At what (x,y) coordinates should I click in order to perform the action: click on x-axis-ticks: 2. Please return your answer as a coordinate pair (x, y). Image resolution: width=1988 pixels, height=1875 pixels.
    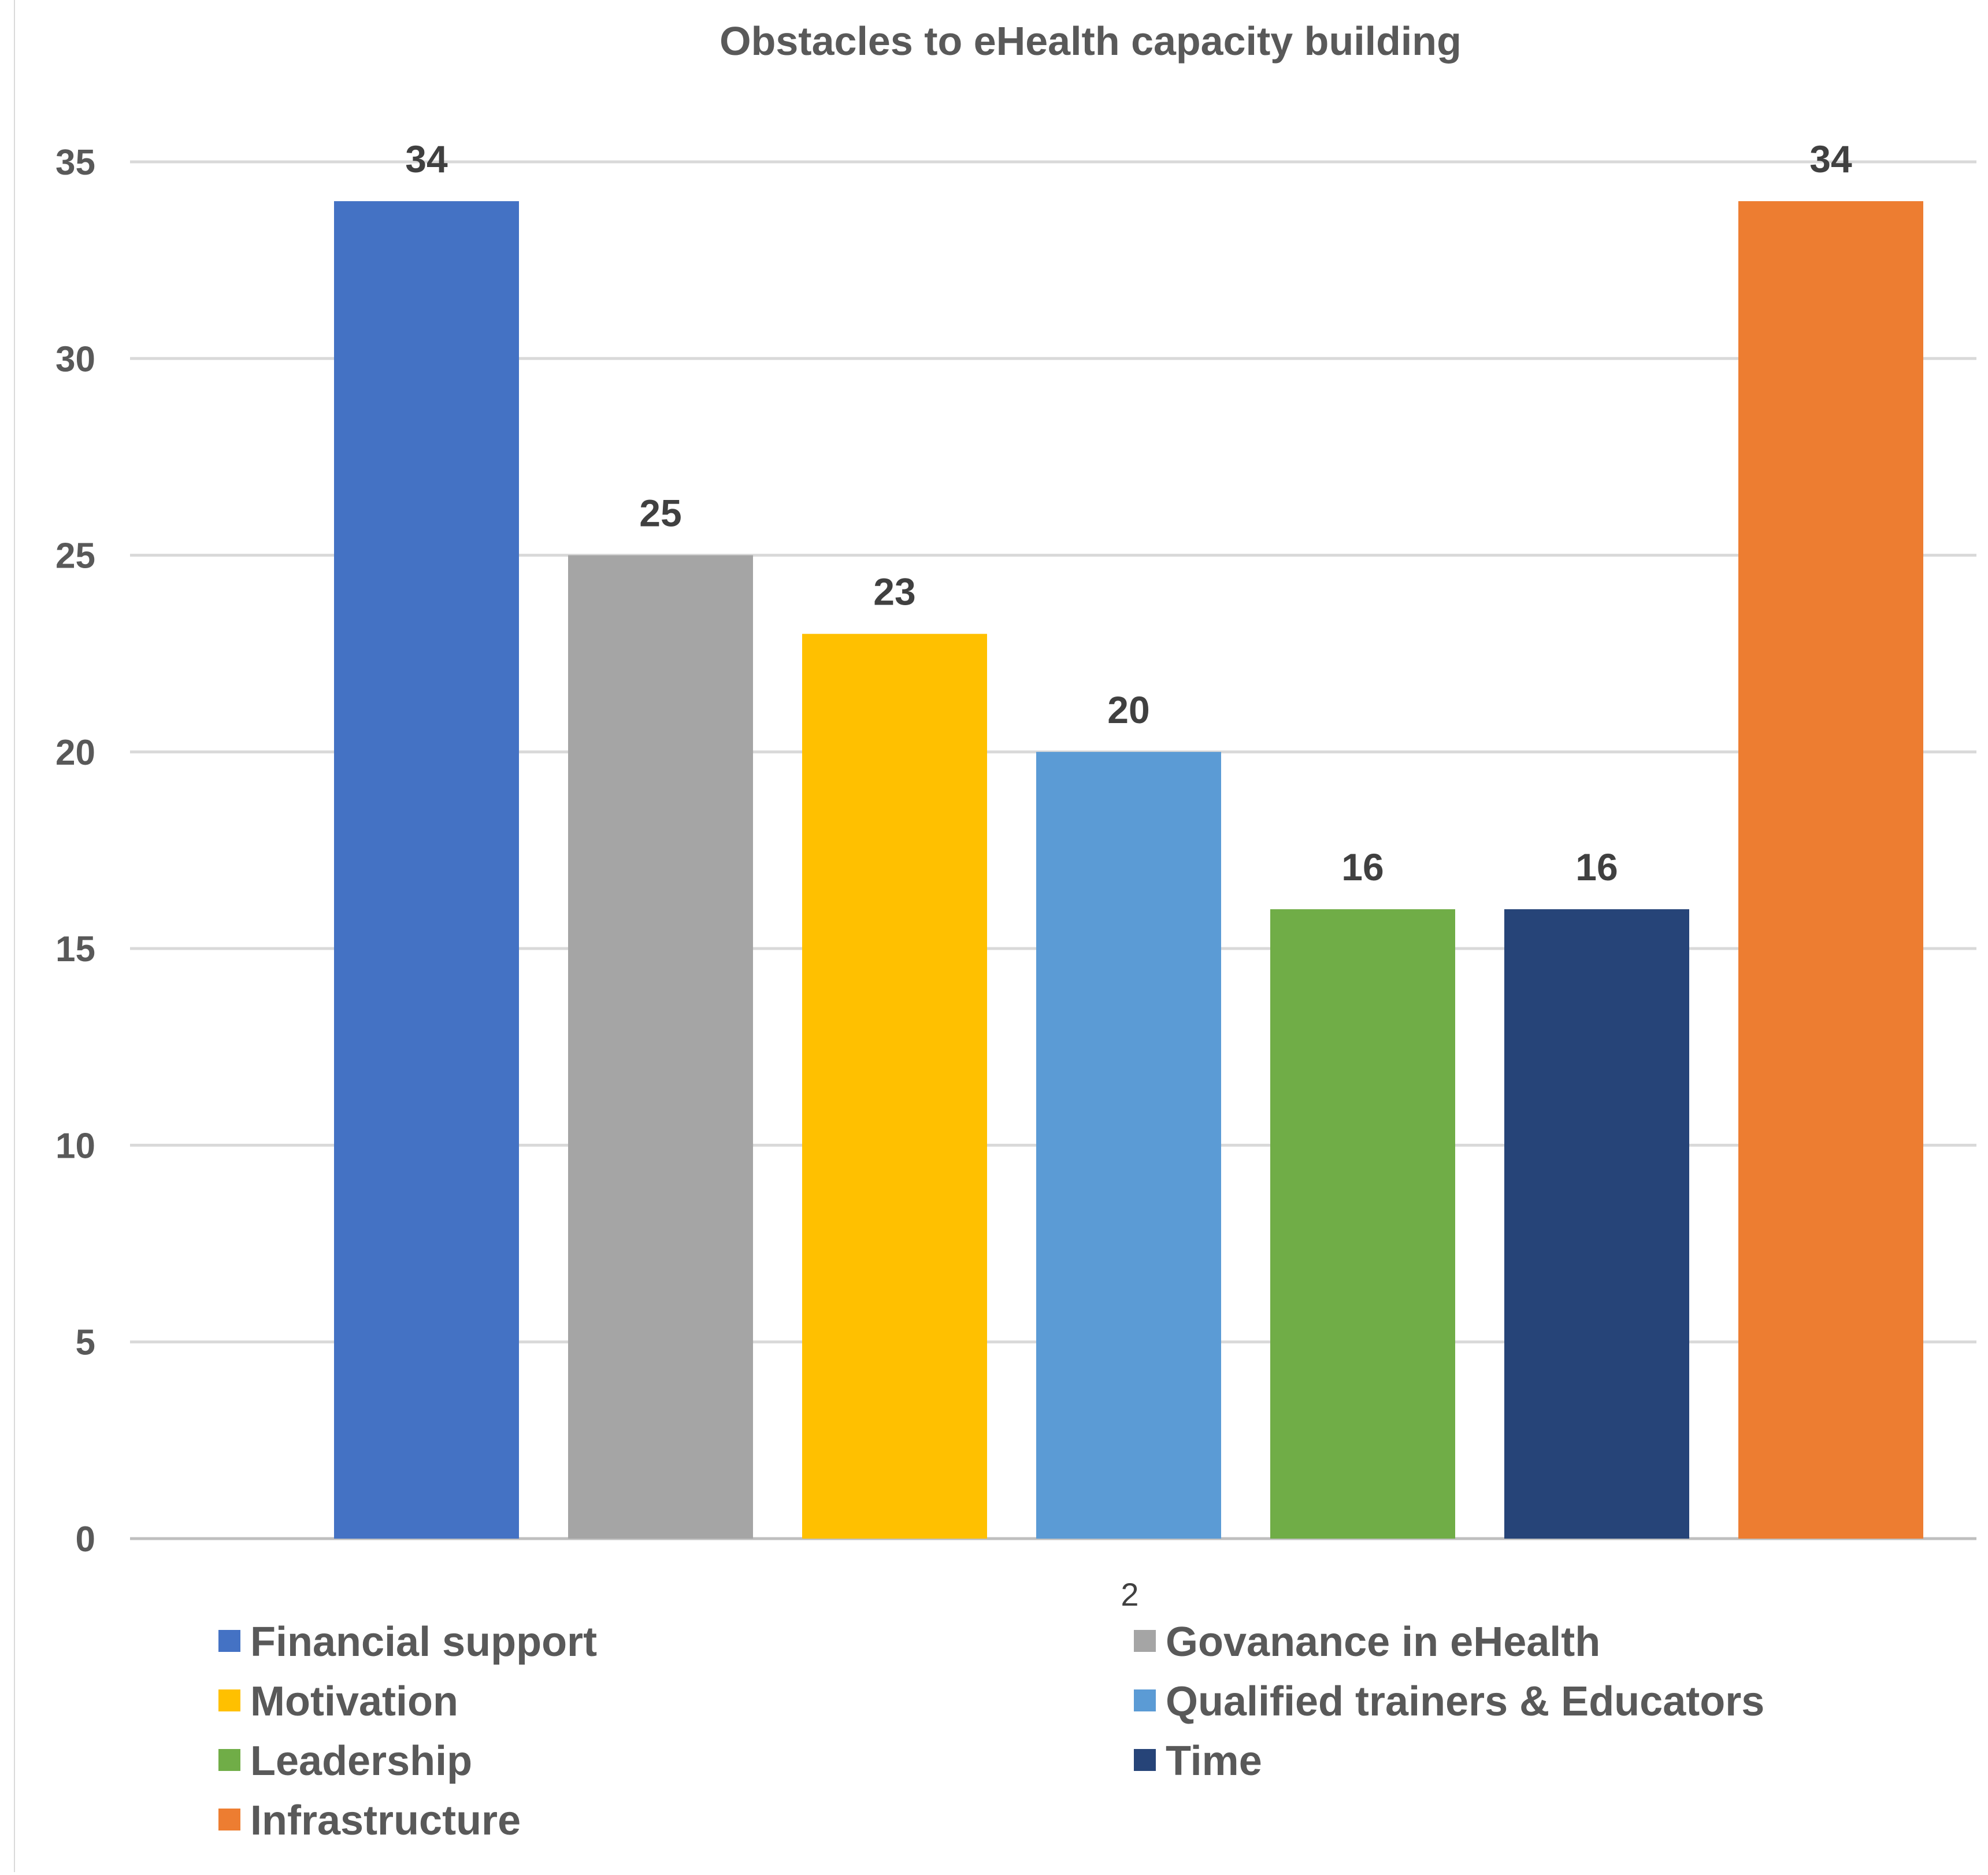
    Looking at the image, I should click on (1129, 1594).